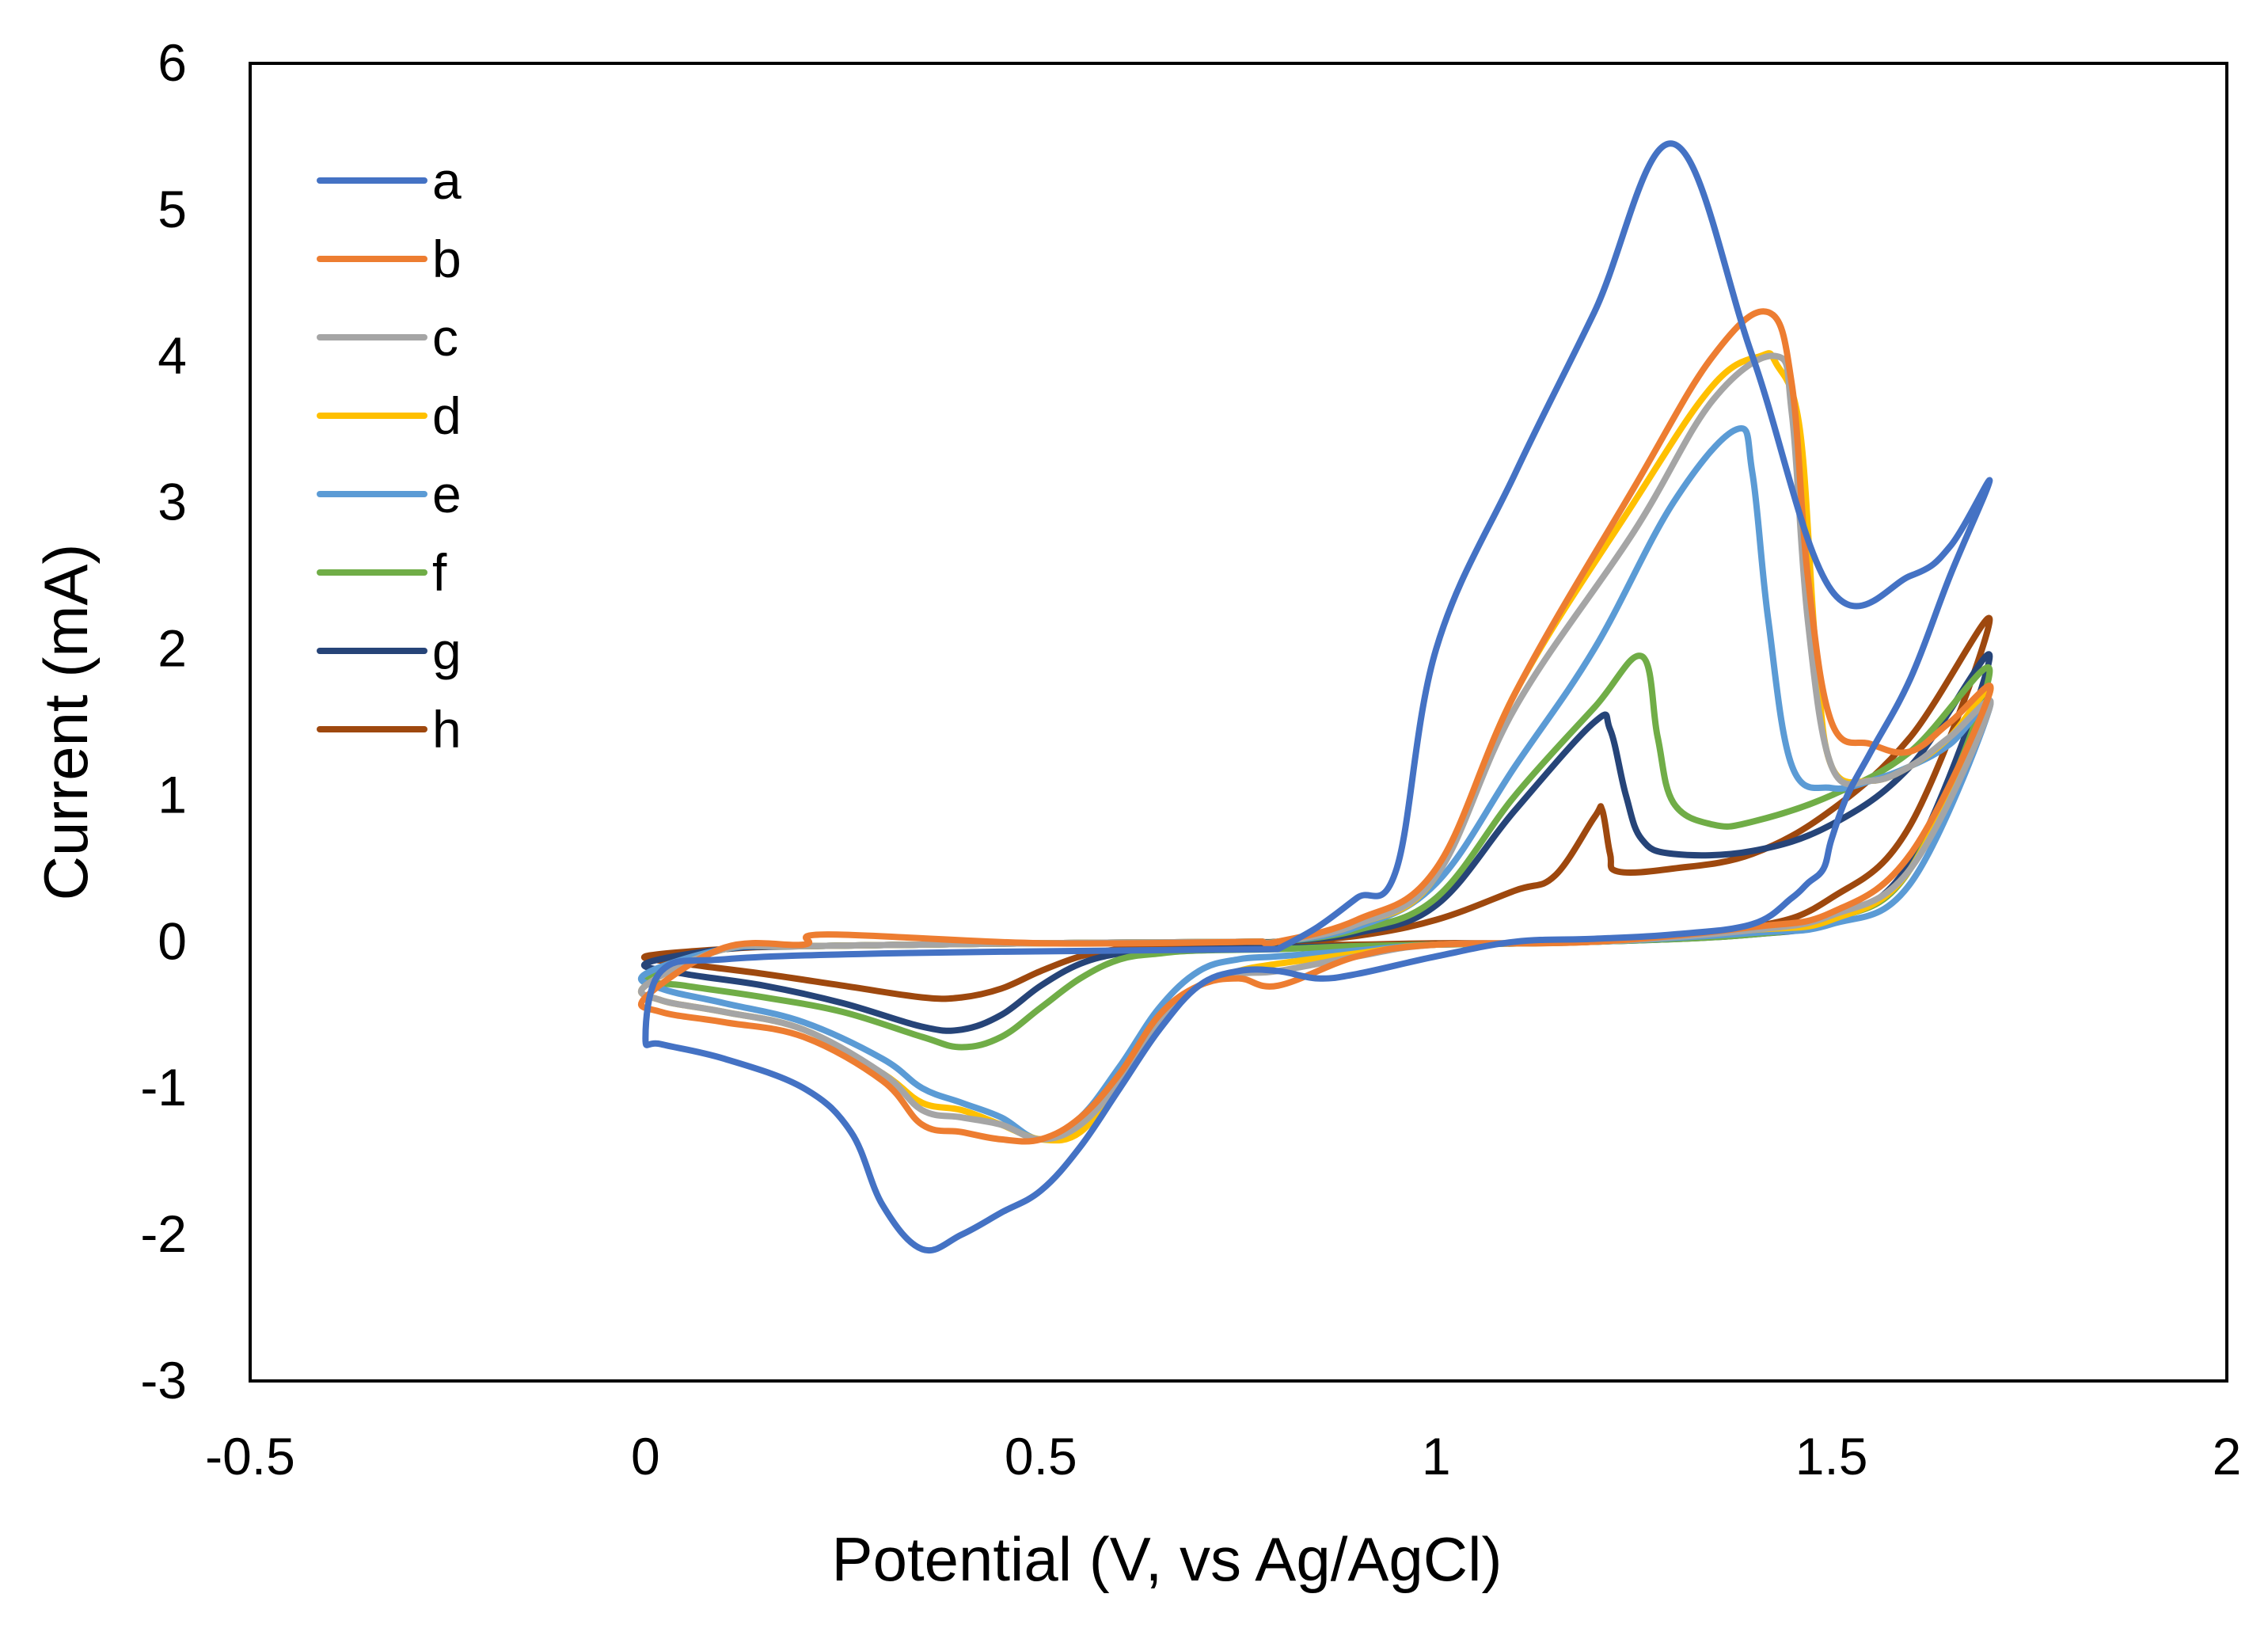 The image size is (2268, 1628). What do you see at coordinates (447, 494) in the screenshot?
I see `legend-label-e: e` at bounding box center [447, 494].